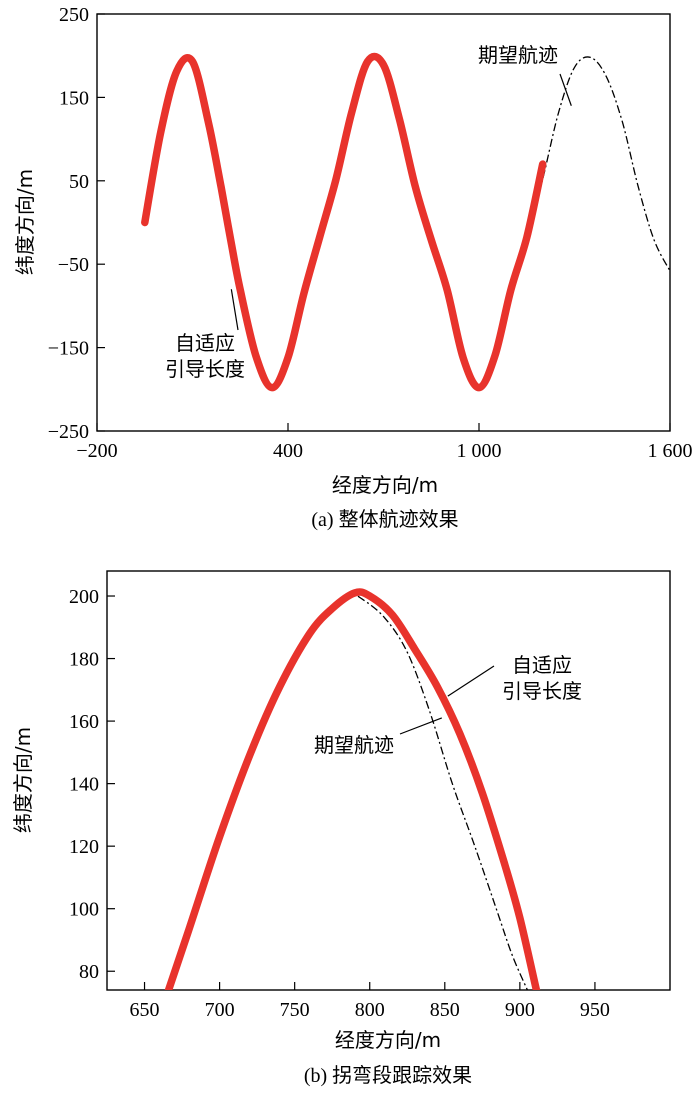 Image resolution: width=700 pixels, height=1097 pixels. What do you see at coordinates (205, 369) in the screenshot?
I see `a-annotation-text: 引导长度` at bounding box center [205, 369].